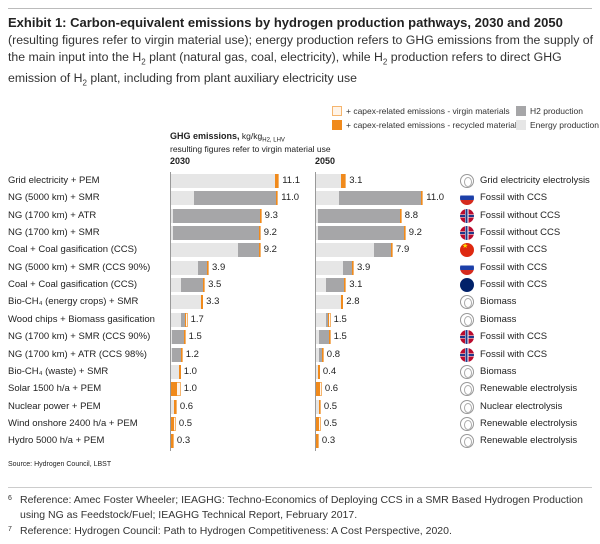 The image size is (600, 544). I want to click on row-label: Bio-CH₄ (waste) + SMR, so click(58, 371).